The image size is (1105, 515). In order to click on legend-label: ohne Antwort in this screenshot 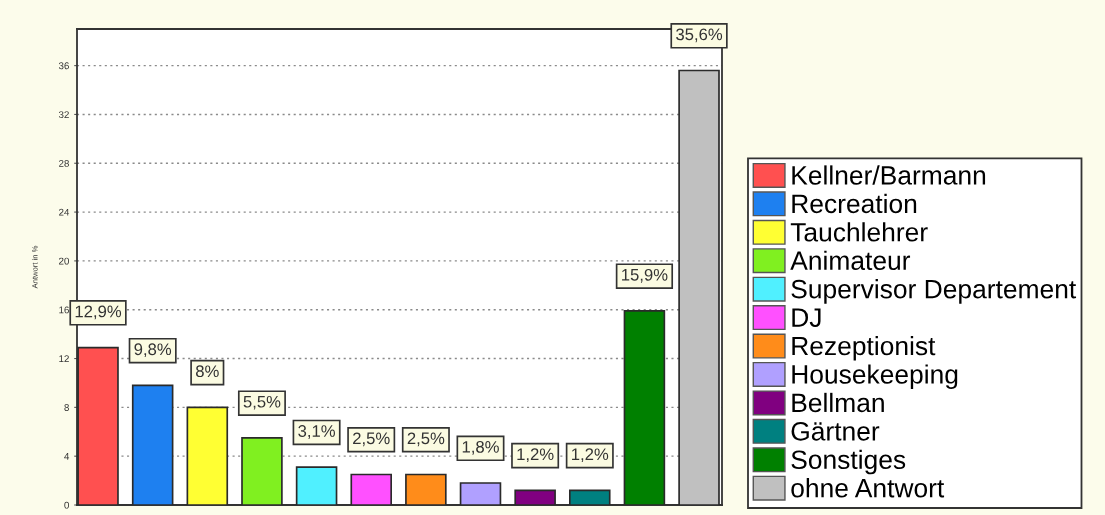, I will do `click(868, 488)`.